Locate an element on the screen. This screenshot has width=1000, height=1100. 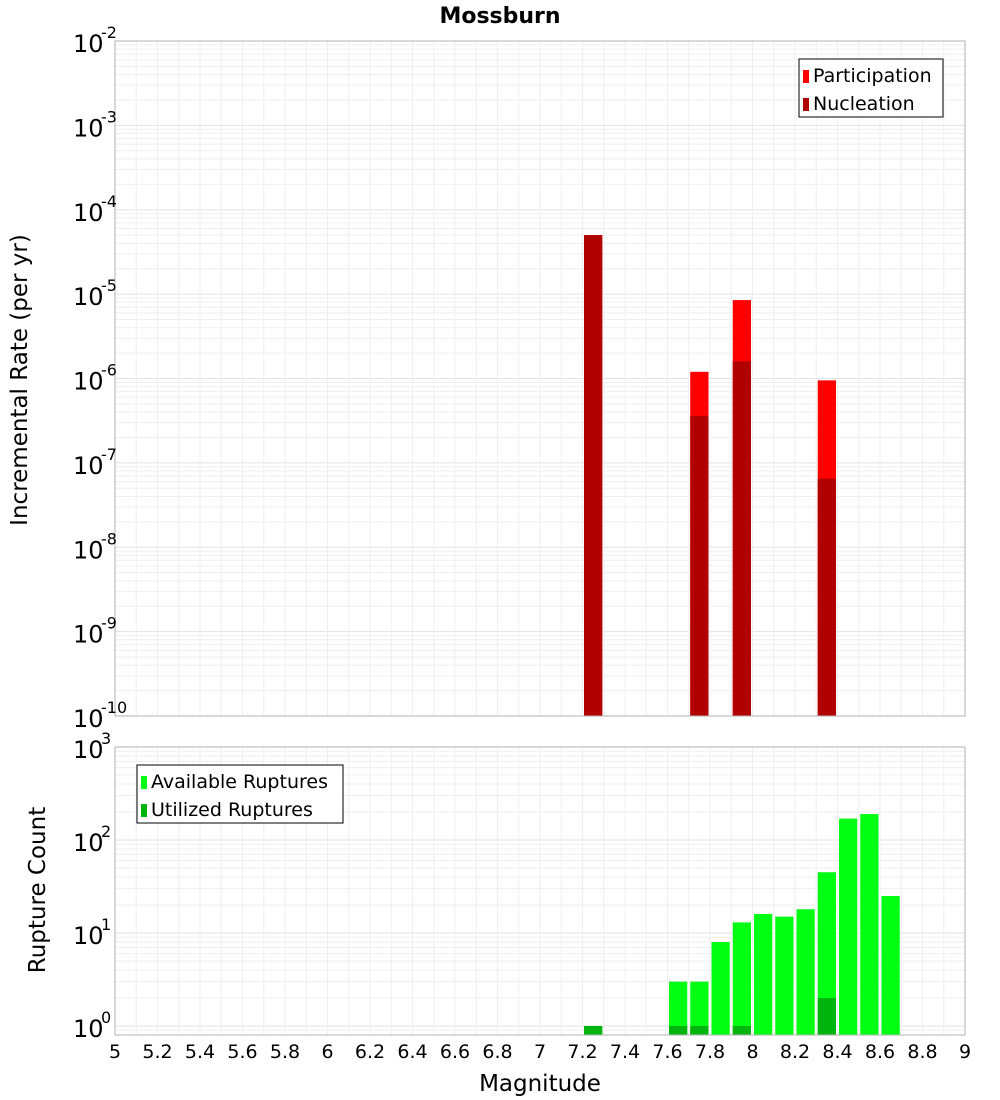
y-tick-exponent: 2 is located at coordinates (106, 831).